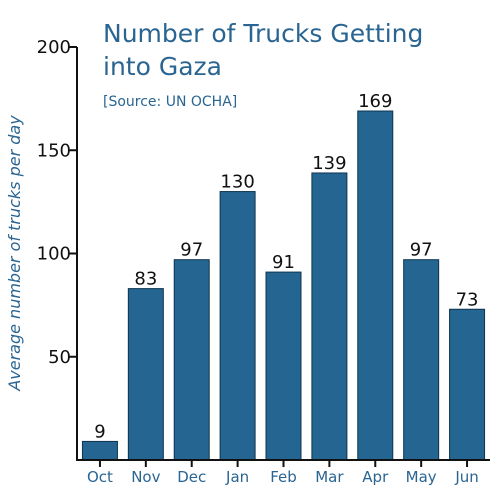 The height and width of the screenshot is (500, 500). What do you see at coordinates (375, 477) in the screenshot?
I see `x-tick-label: Apr` at bounding box center [375, 477].